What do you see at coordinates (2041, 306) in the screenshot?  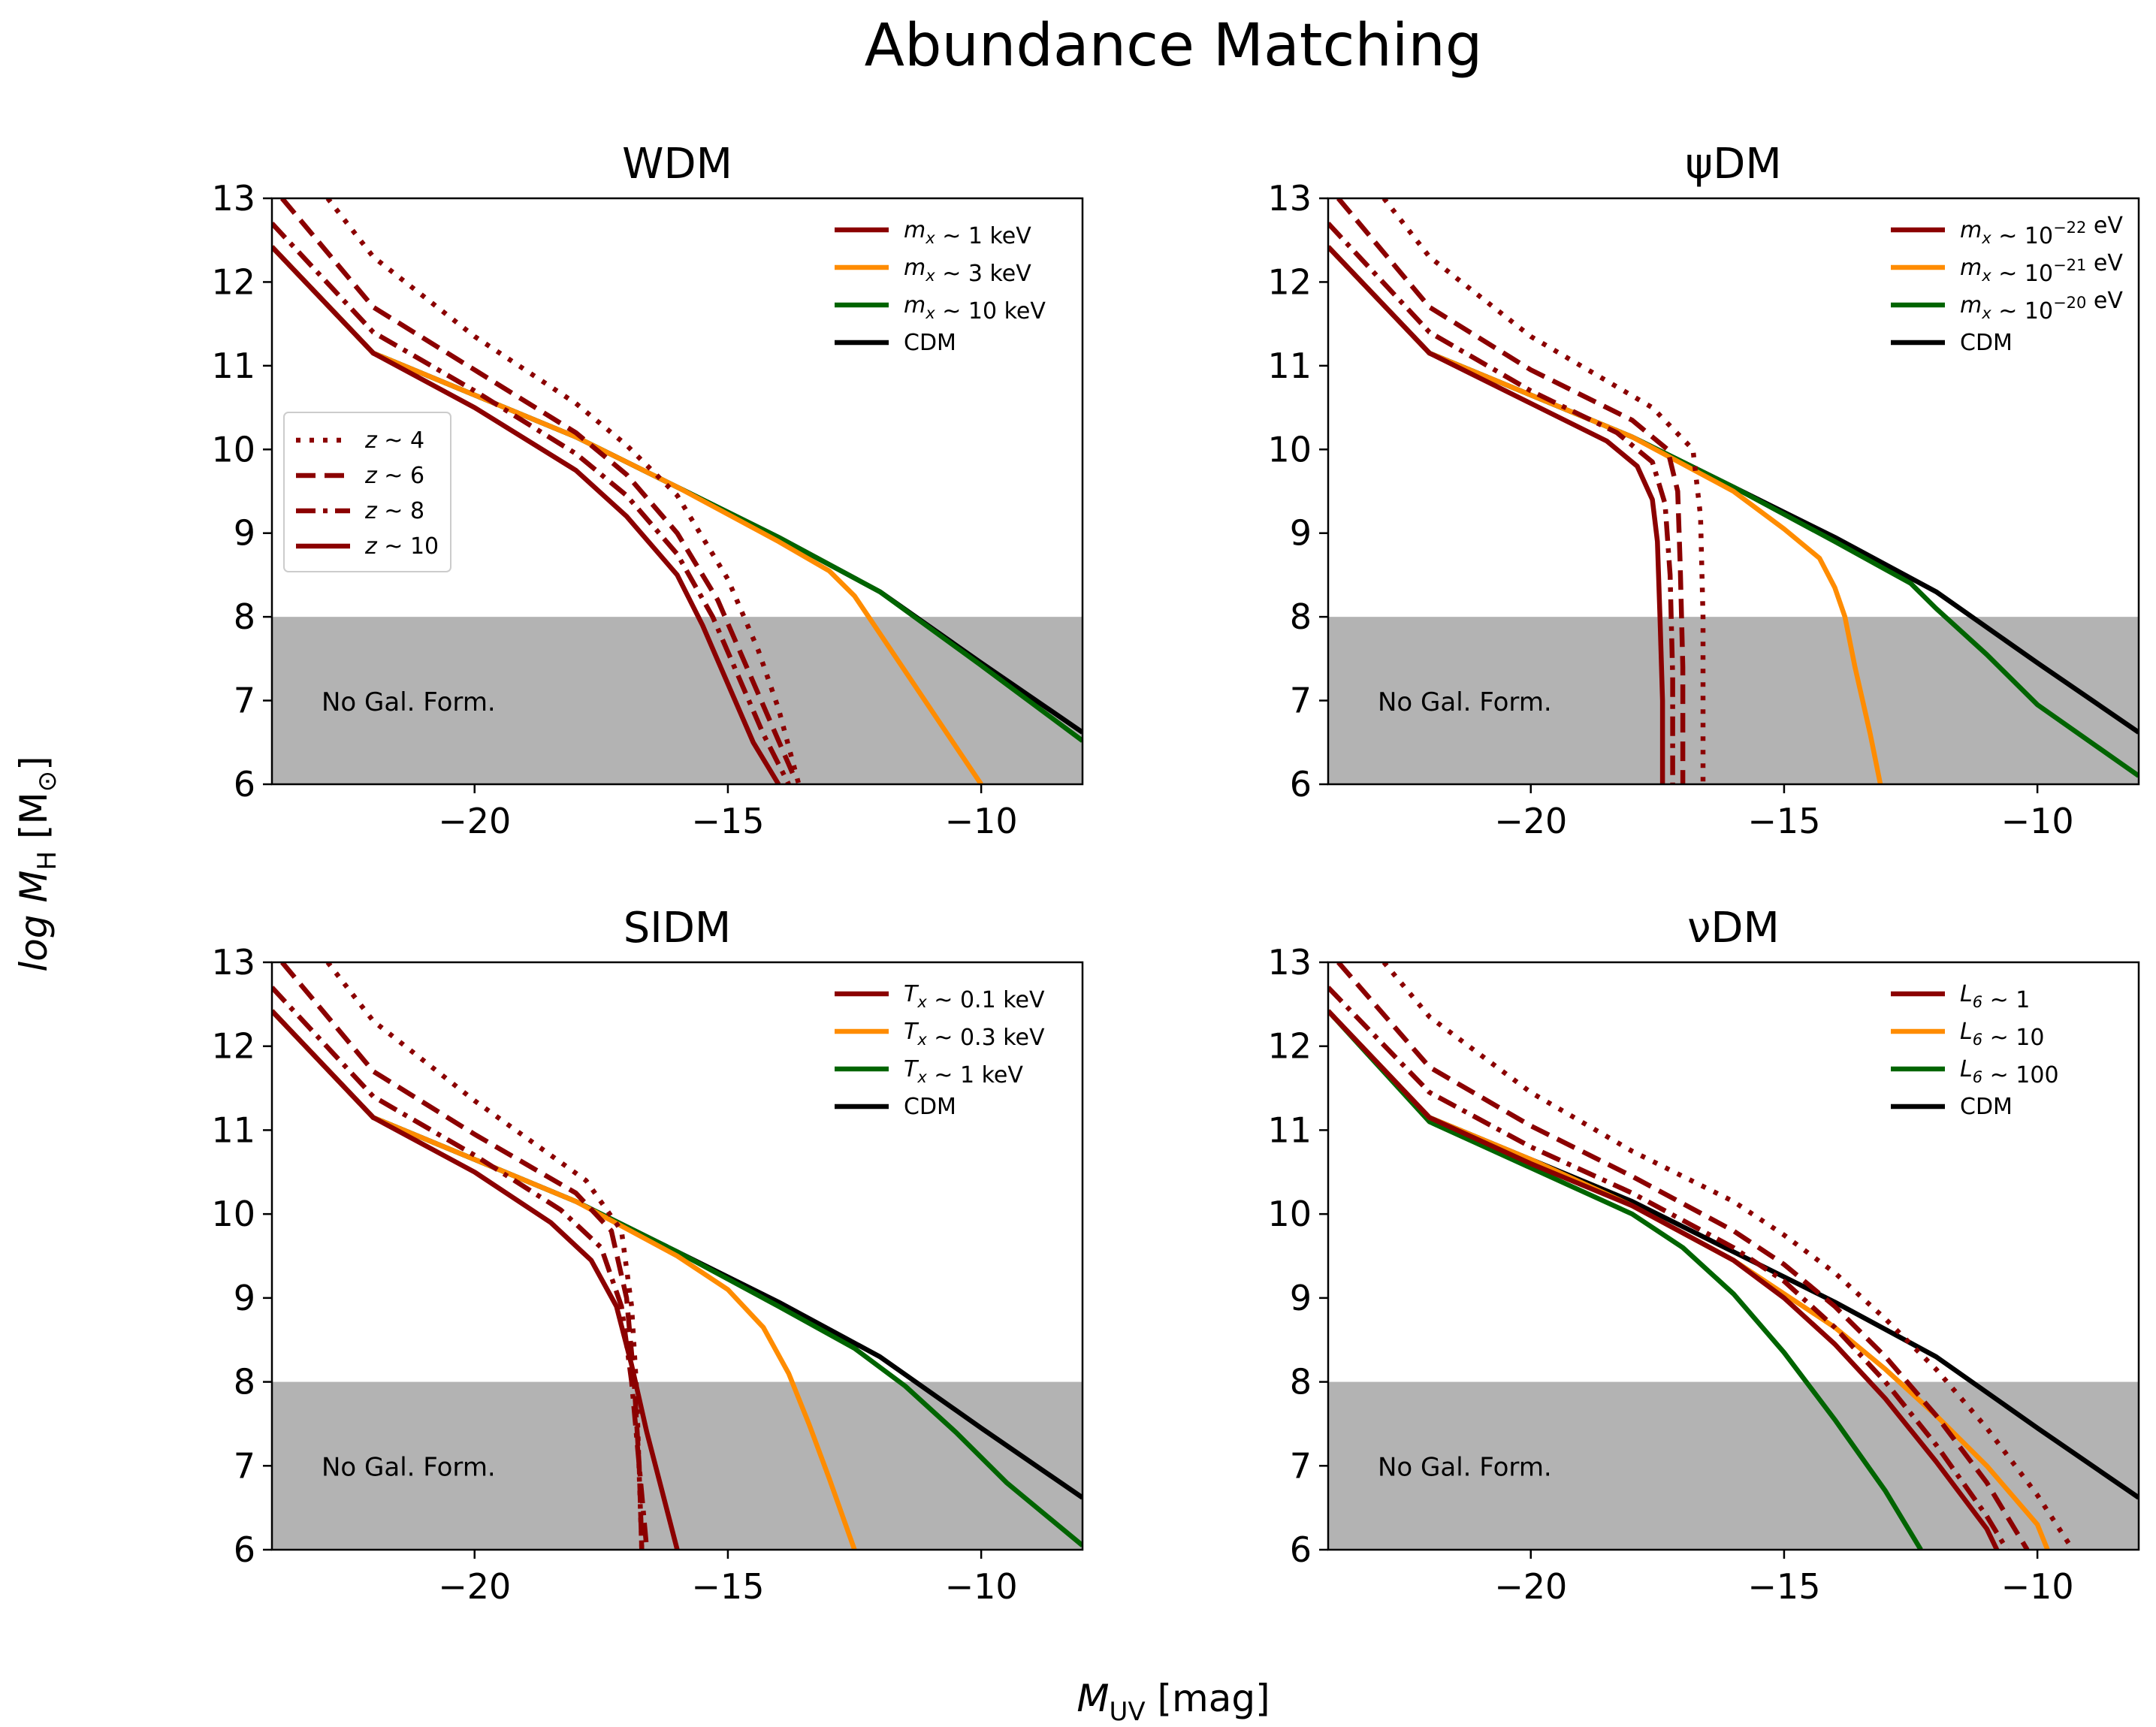 I see `legend-entry: mx ~ 10−20 eV` at bounding box center [2041, 306].